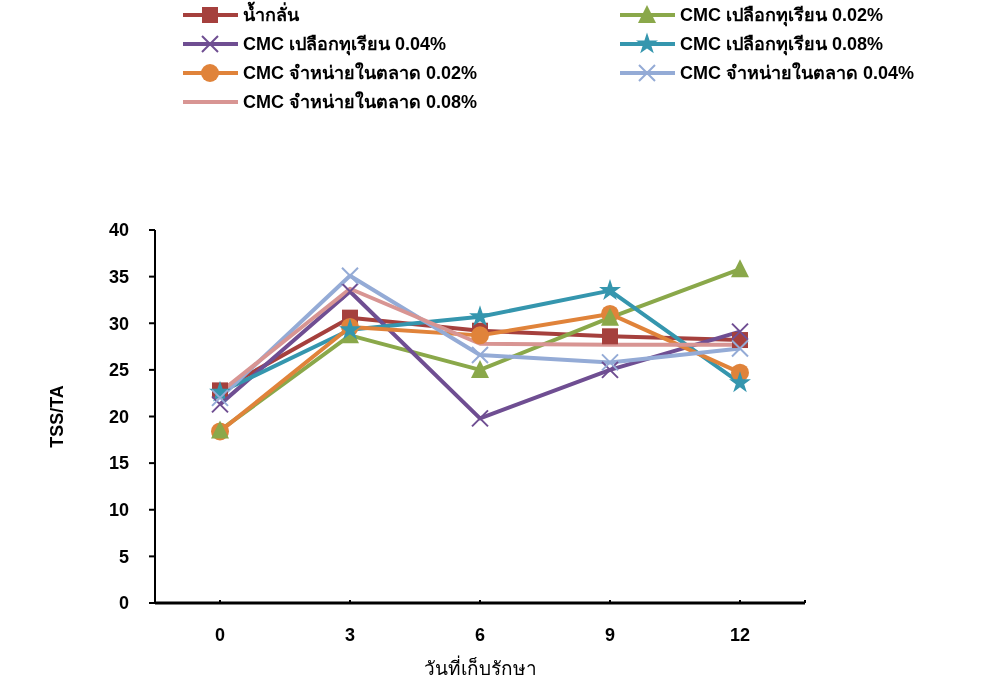 The height and width of the screenshot is (686, 1008). Describe the element at coordinates (480, 635) in the screenshot. I see `x-tick-label: 6` at that location.